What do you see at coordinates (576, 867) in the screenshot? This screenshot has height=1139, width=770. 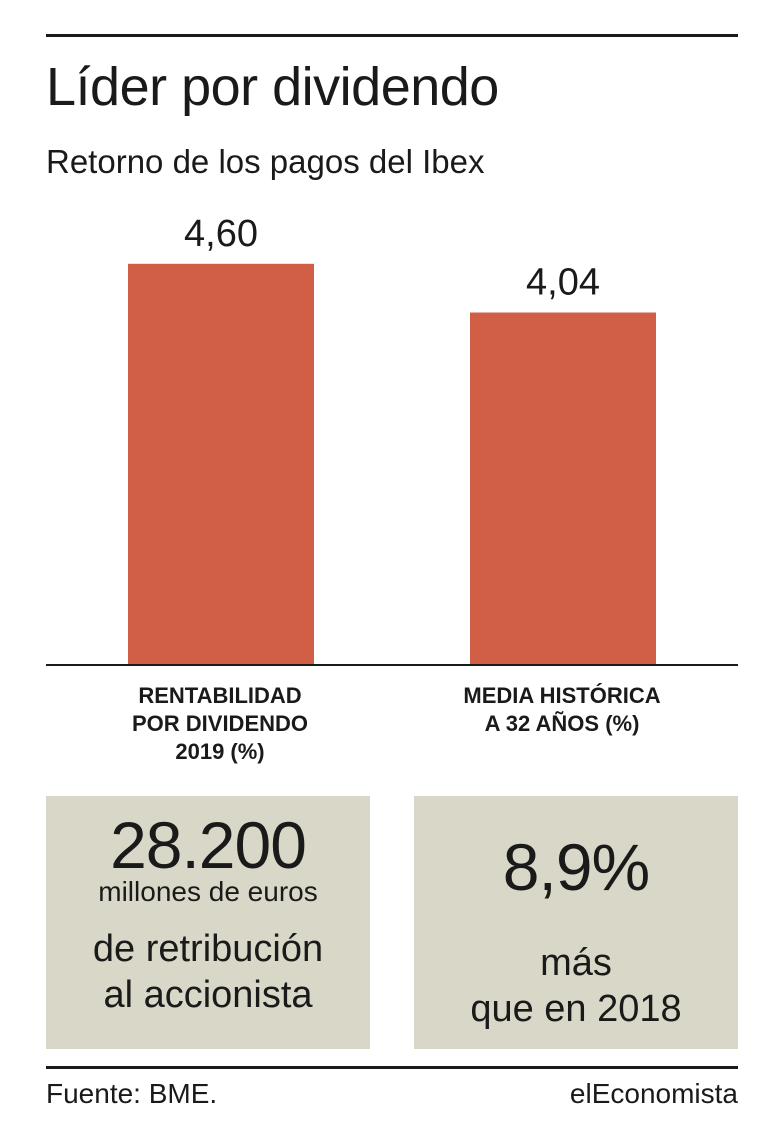 I see `stat-value: 8,9%` at bounding box center [576, 867].